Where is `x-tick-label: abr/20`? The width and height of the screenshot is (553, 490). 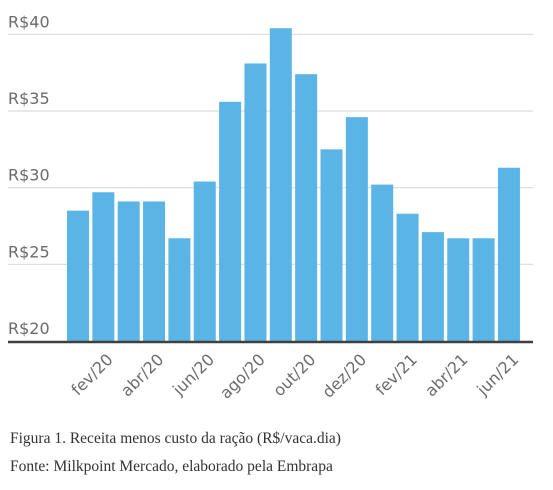
x-tick-label: abr/20 is located at coordinates (142, 375).